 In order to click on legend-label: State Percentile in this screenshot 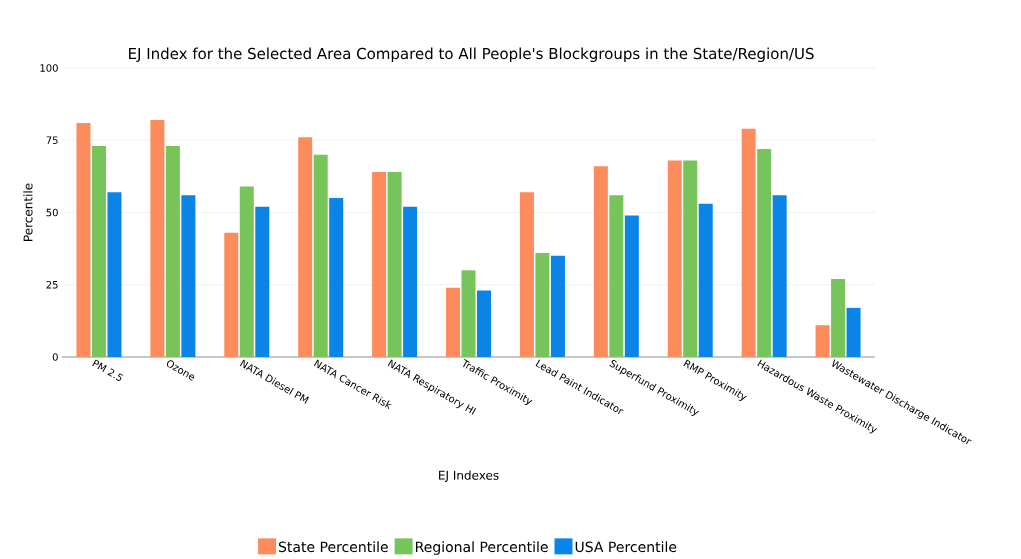, I will do `click(333, 547)`.